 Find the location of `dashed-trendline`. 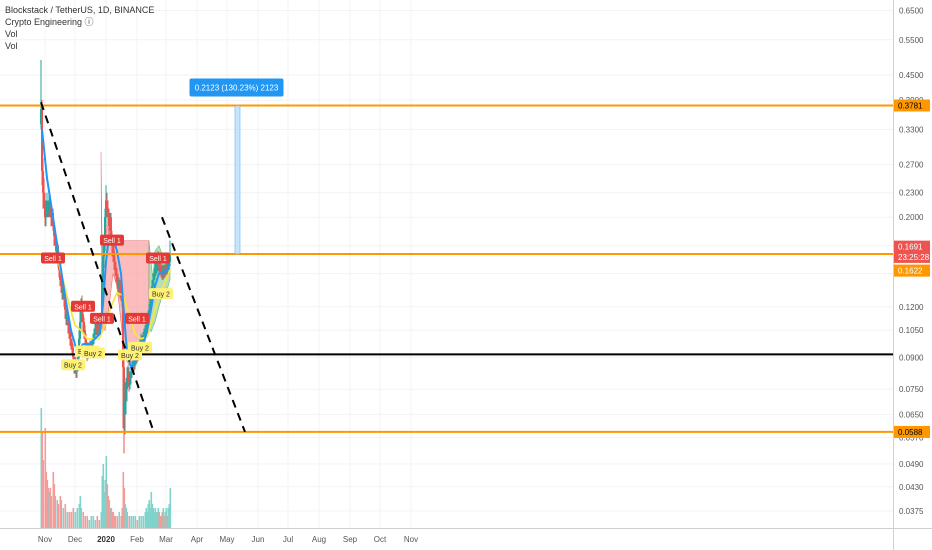

dashed-trendline is located at coordinates (203, 324).